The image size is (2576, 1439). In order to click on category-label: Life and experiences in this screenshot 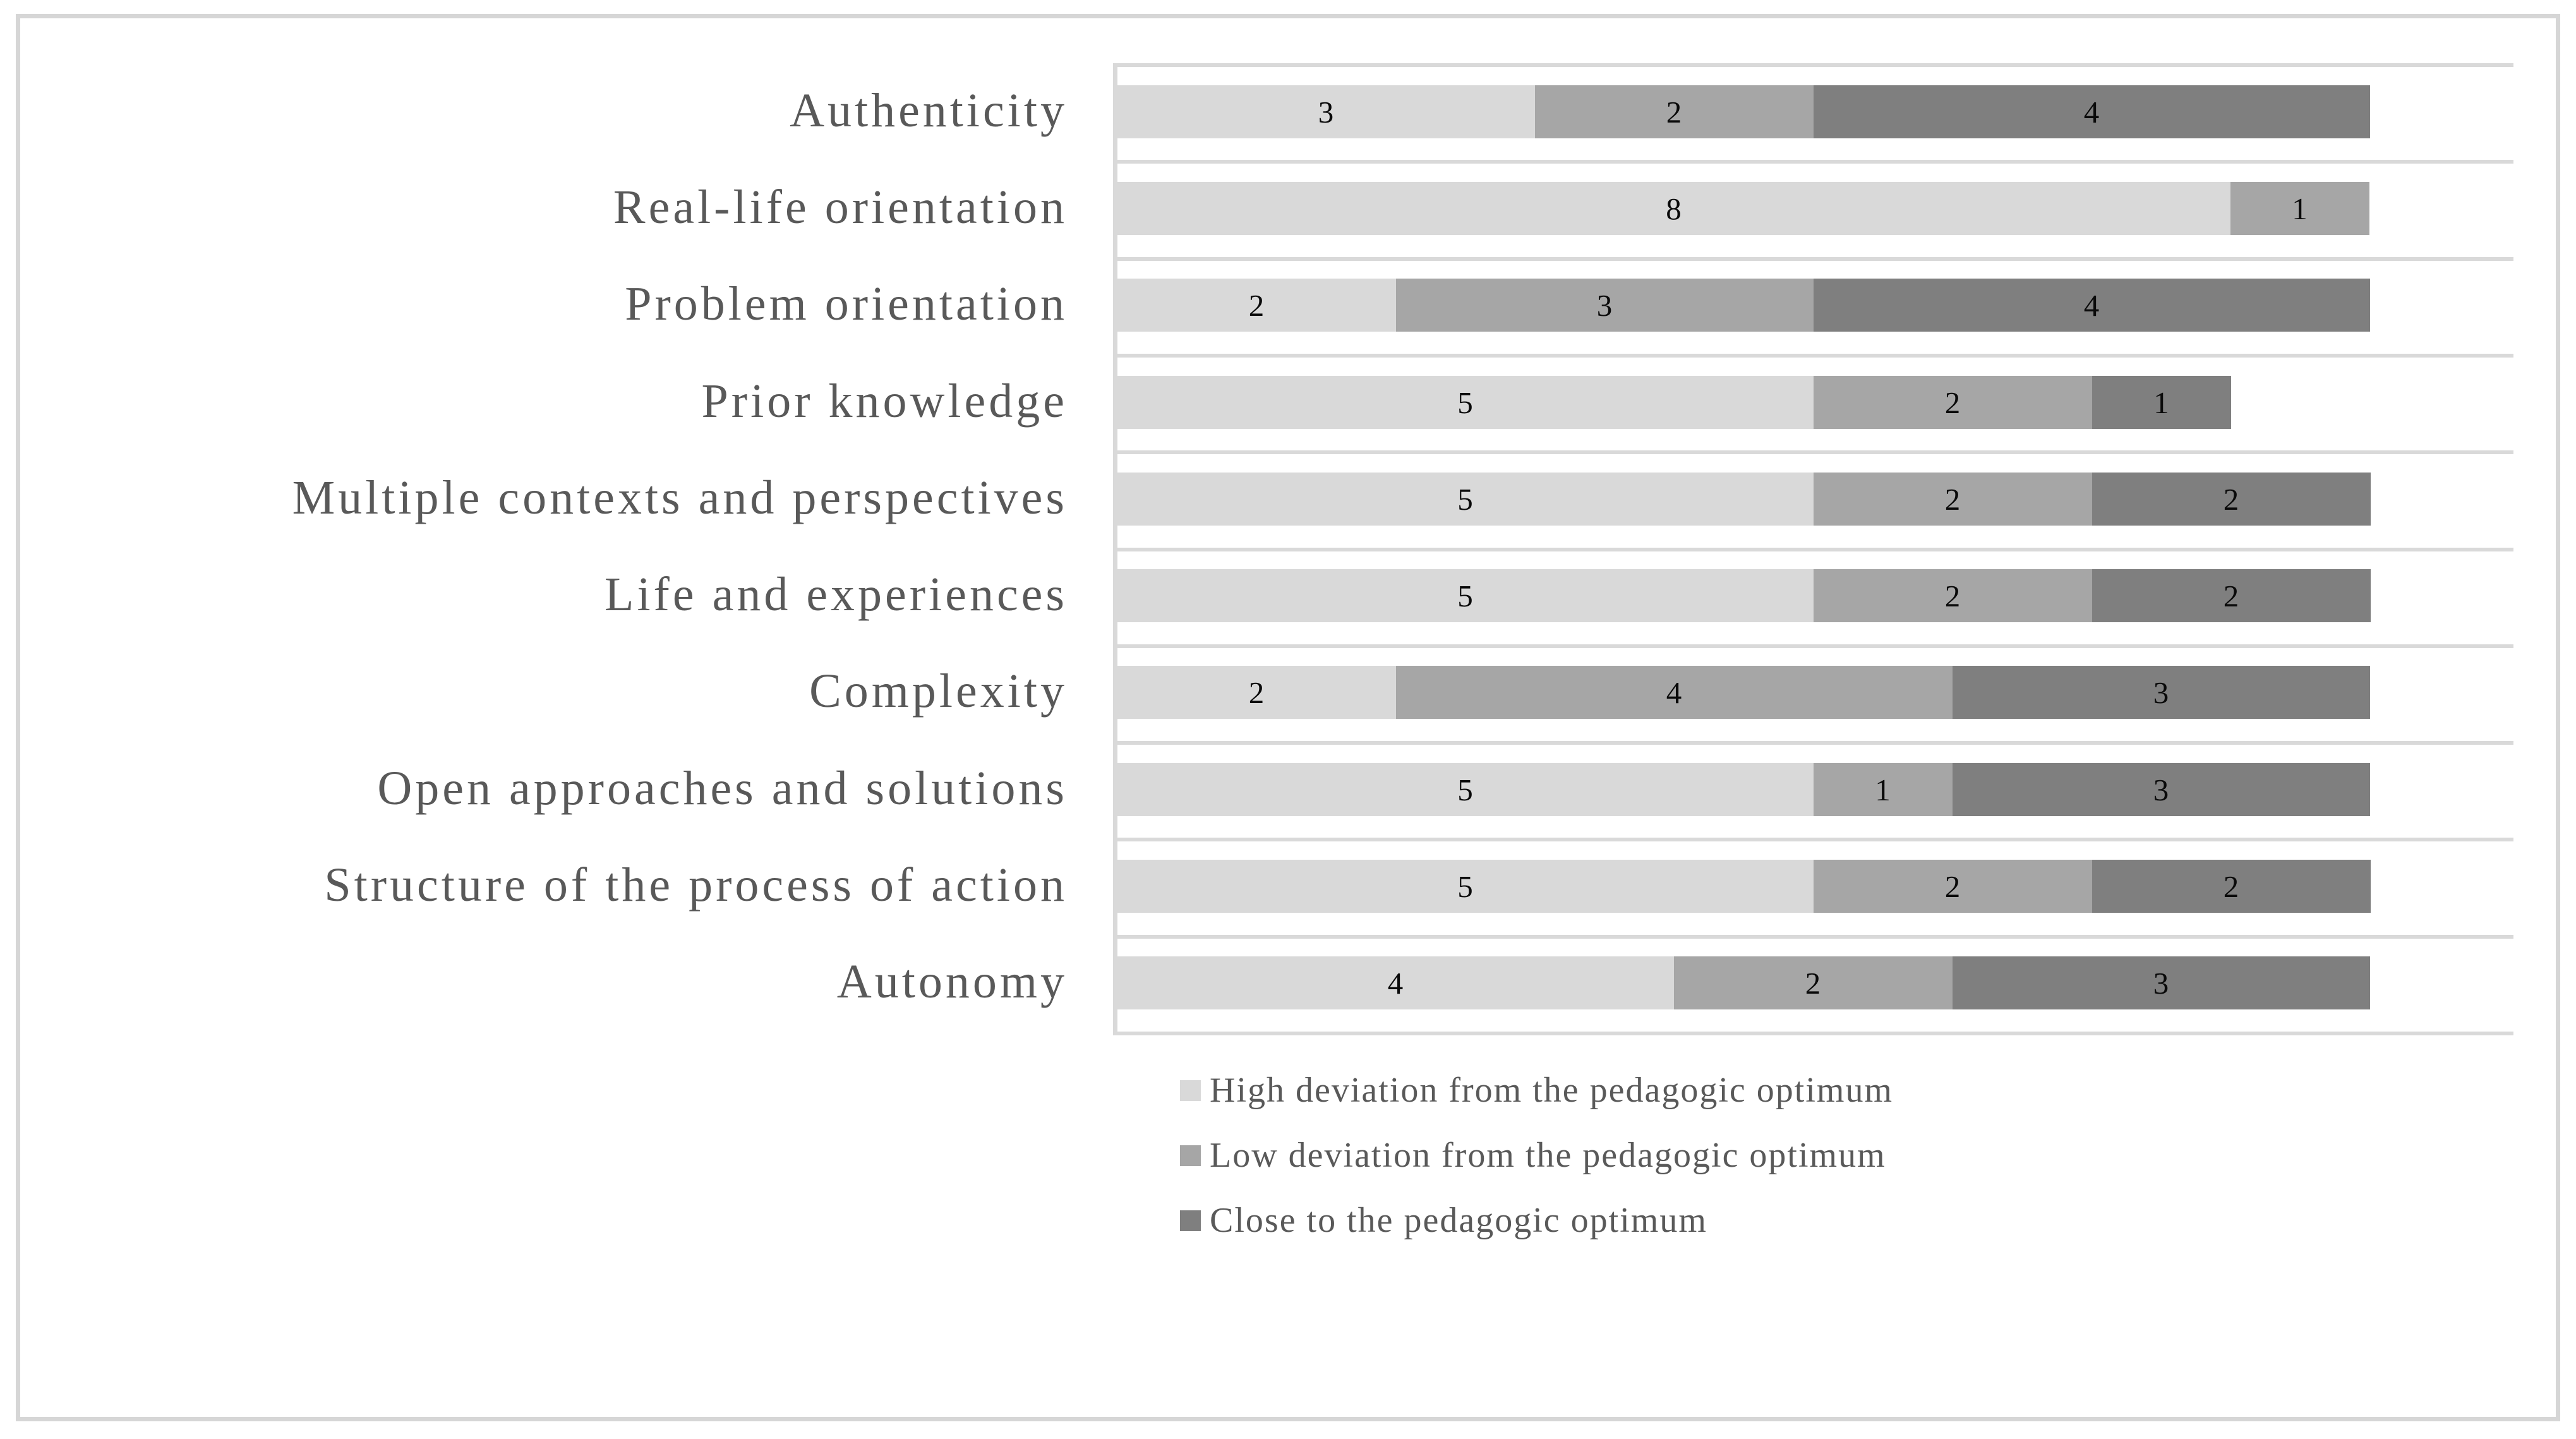, I will do `click(836, 594)`.